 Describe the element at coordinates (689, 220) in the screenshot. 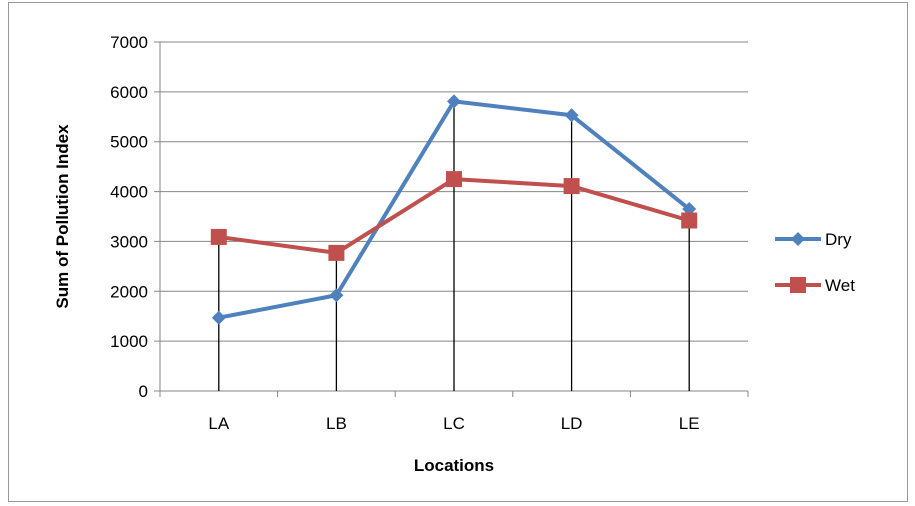

I see `point-wet-LE` at that location.